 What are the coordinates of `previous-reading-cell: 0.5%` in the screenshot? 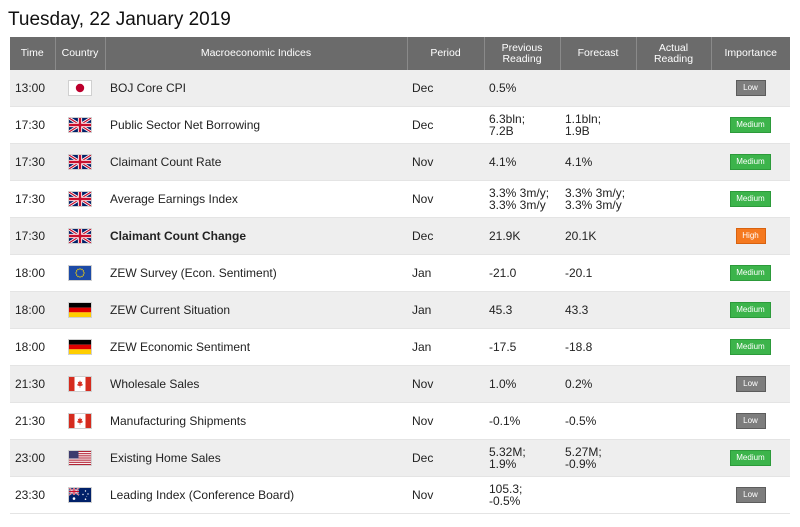 It's located at (522, 88).